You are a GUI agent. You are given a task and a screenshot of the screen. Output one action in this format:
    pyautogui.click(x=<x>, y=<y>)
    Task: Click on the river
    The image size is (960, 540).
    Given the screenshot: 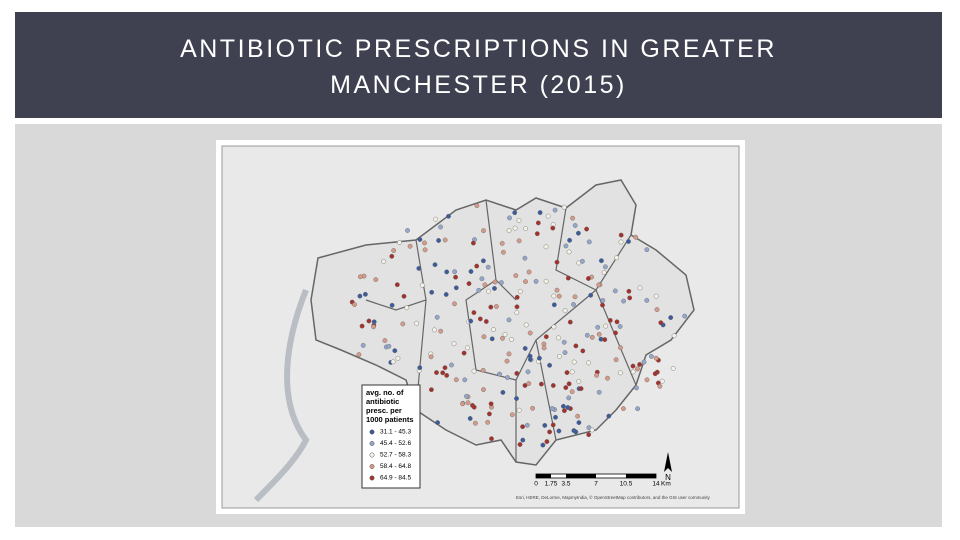 What is the action you would take?
    pyautogui.click(x=281, y=395)
    